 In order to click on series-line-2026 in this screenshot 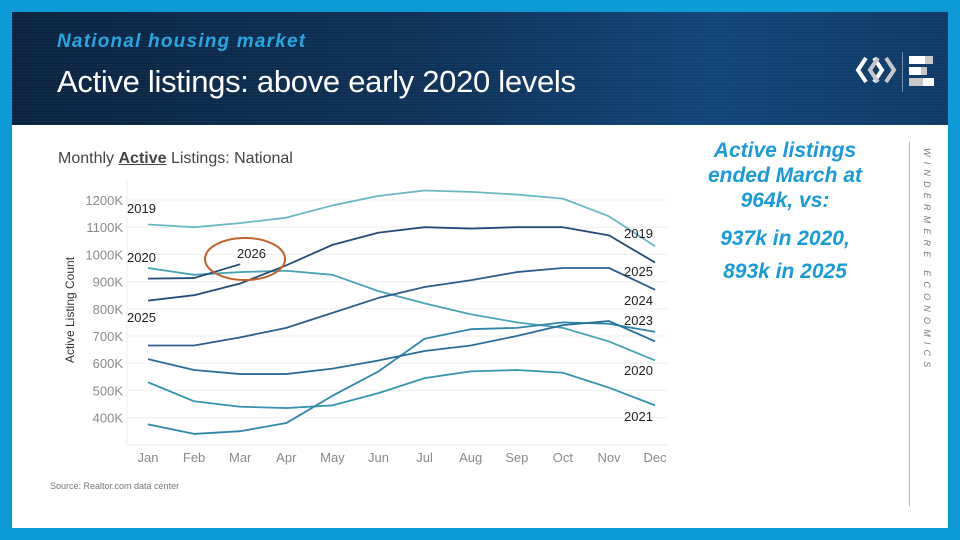, I will do `click(194, 271)`.